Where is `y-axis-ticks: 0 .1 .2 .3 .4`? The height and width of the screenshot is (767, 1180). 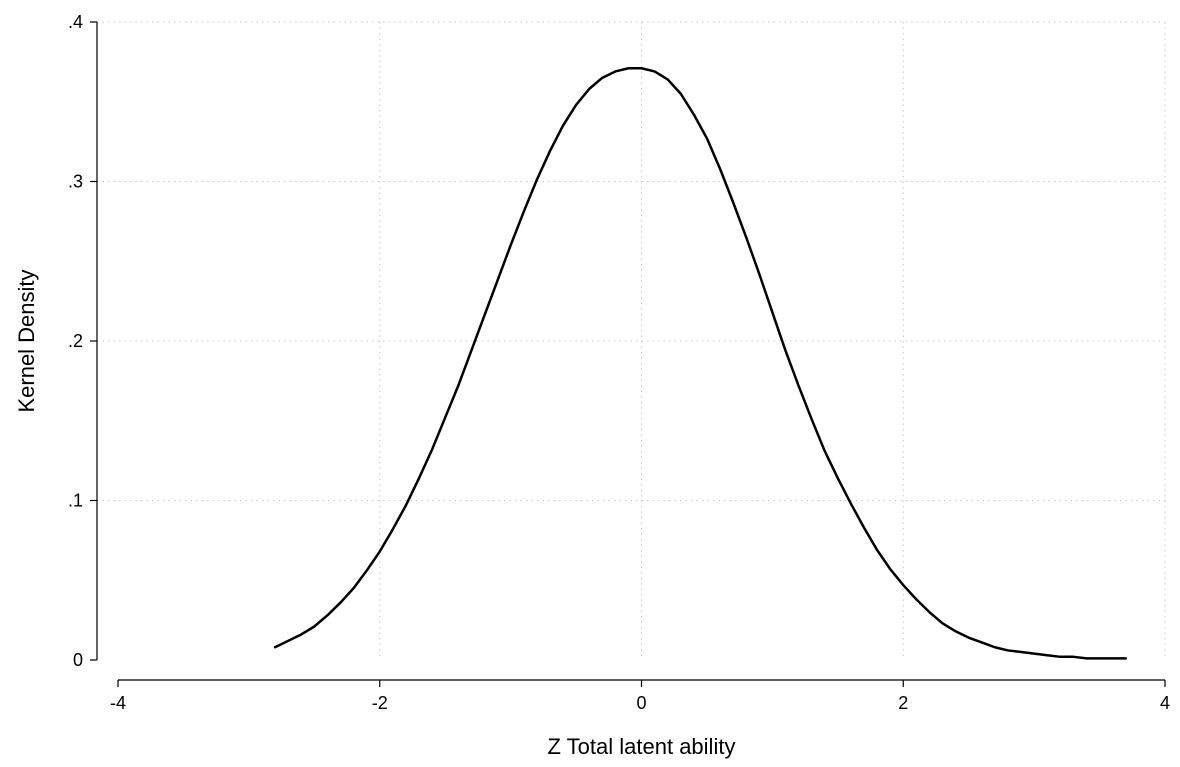
y-axis-ticks: 0 .1 .2 .3 .4 is located at coordinates (82, 341).